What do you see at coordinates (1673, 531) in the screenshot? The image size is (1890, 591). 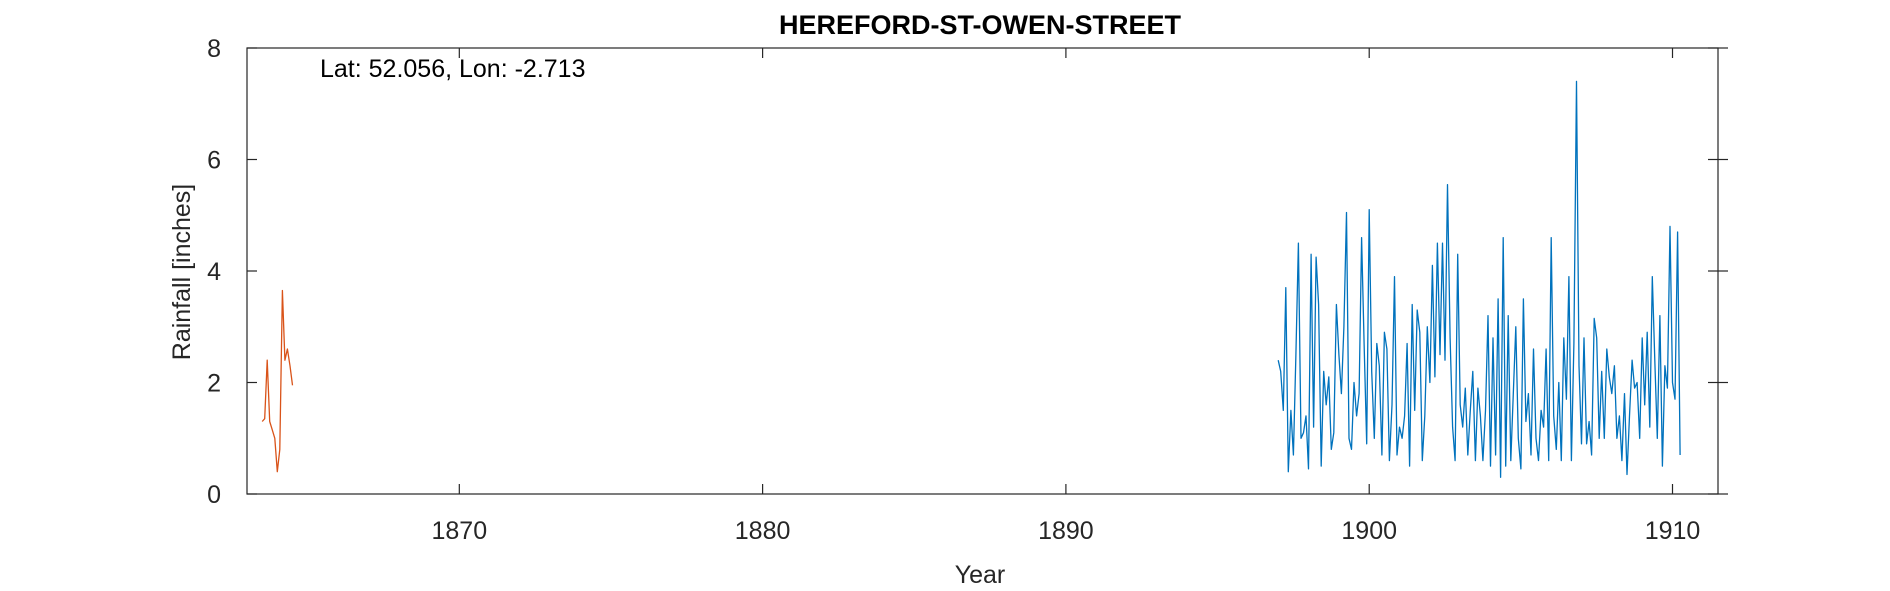 I see `x-tick-label: 1910` at bounding box center [1673, 531].